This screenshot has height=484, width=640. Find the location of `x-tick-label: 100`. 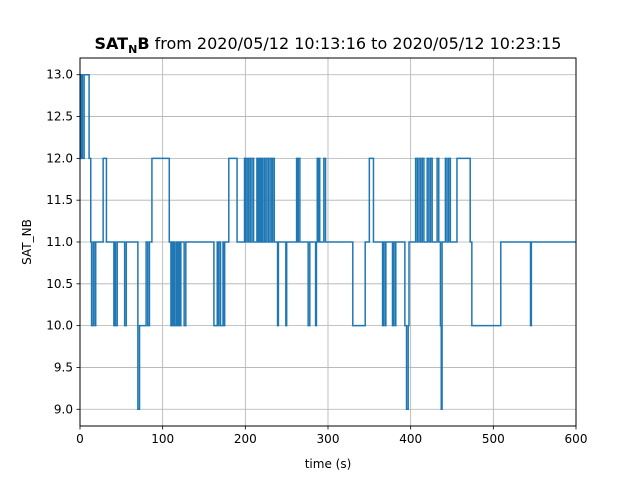

x-tick-label: 100 is located at coordinates (162, 439).